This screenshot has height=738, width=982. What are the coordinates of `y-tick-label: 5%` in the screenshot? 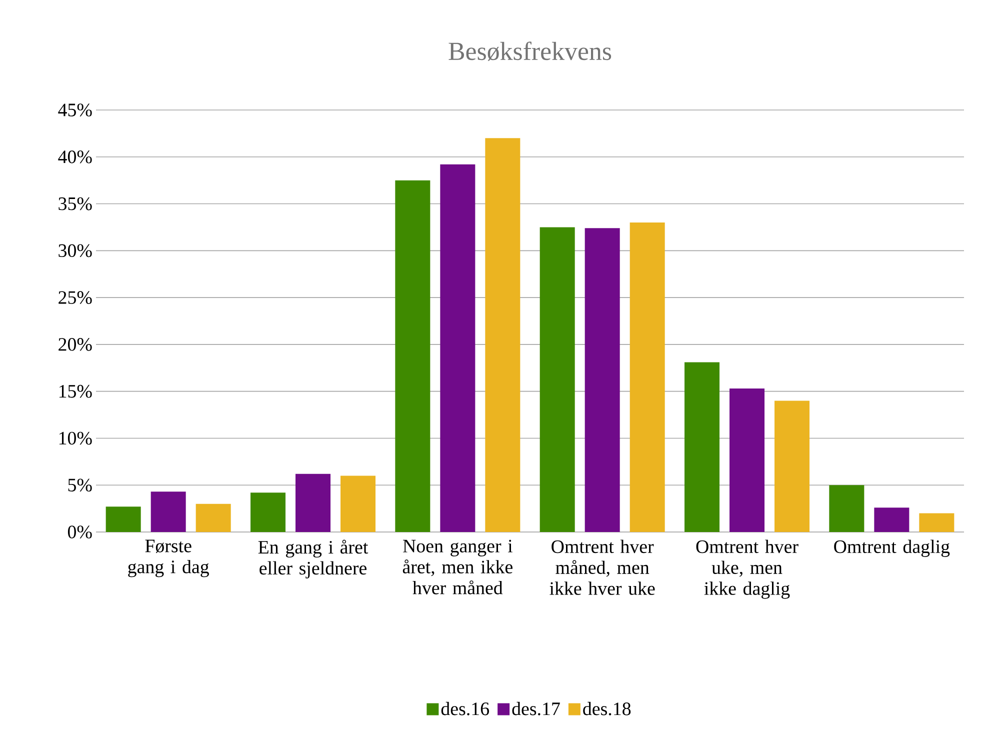 It's located at (80, 485).